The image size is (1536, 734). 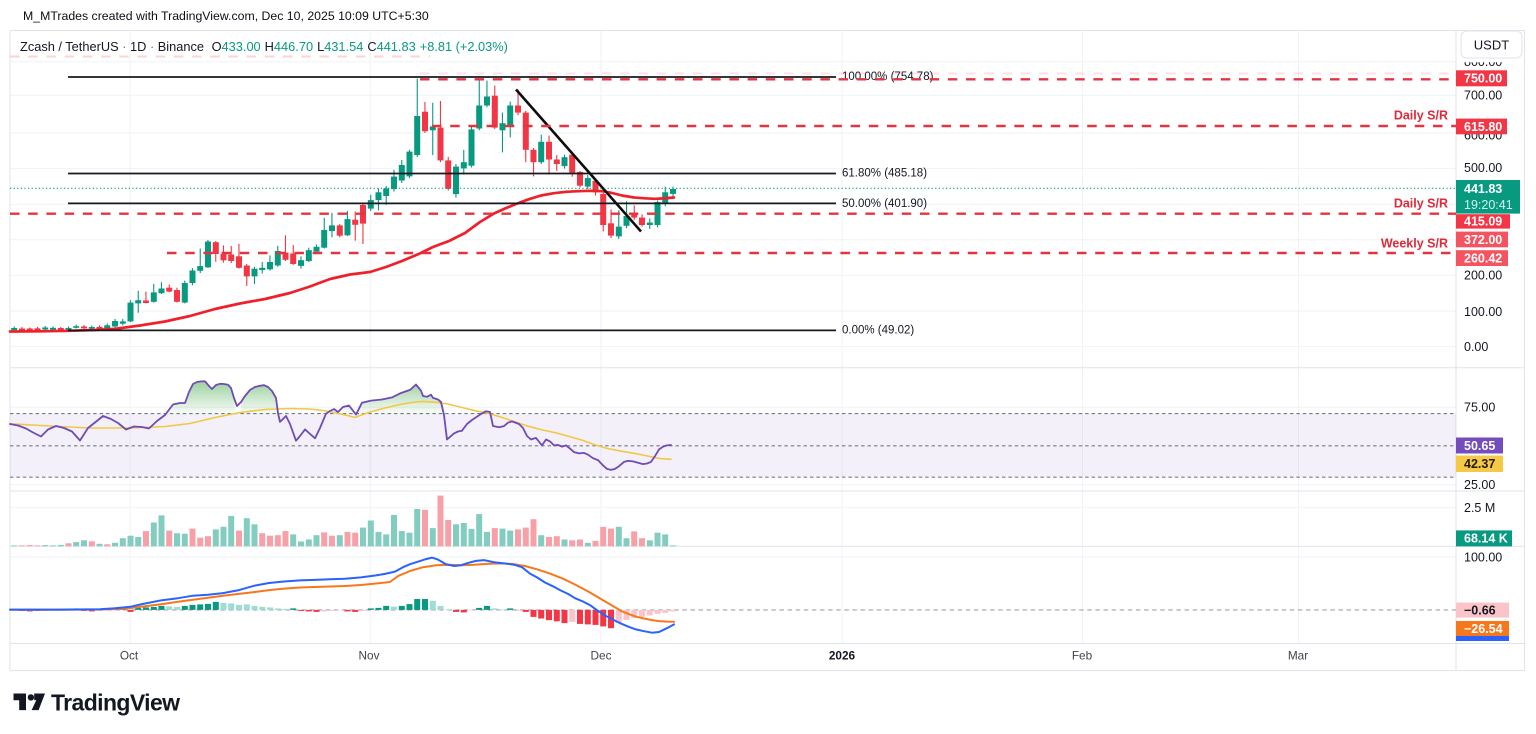 I want to click on svg-text: 50.65, so click(x=1479, y=446).